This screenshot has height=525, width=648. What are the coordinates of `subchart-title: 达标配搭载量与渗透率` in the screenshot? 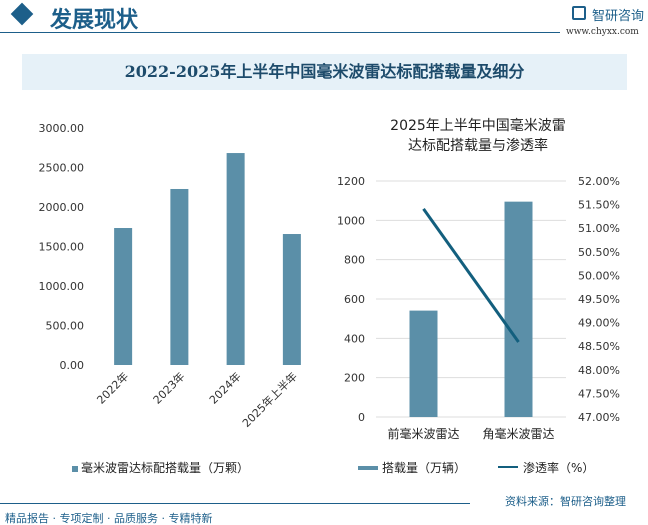 It's located at (478, 145).